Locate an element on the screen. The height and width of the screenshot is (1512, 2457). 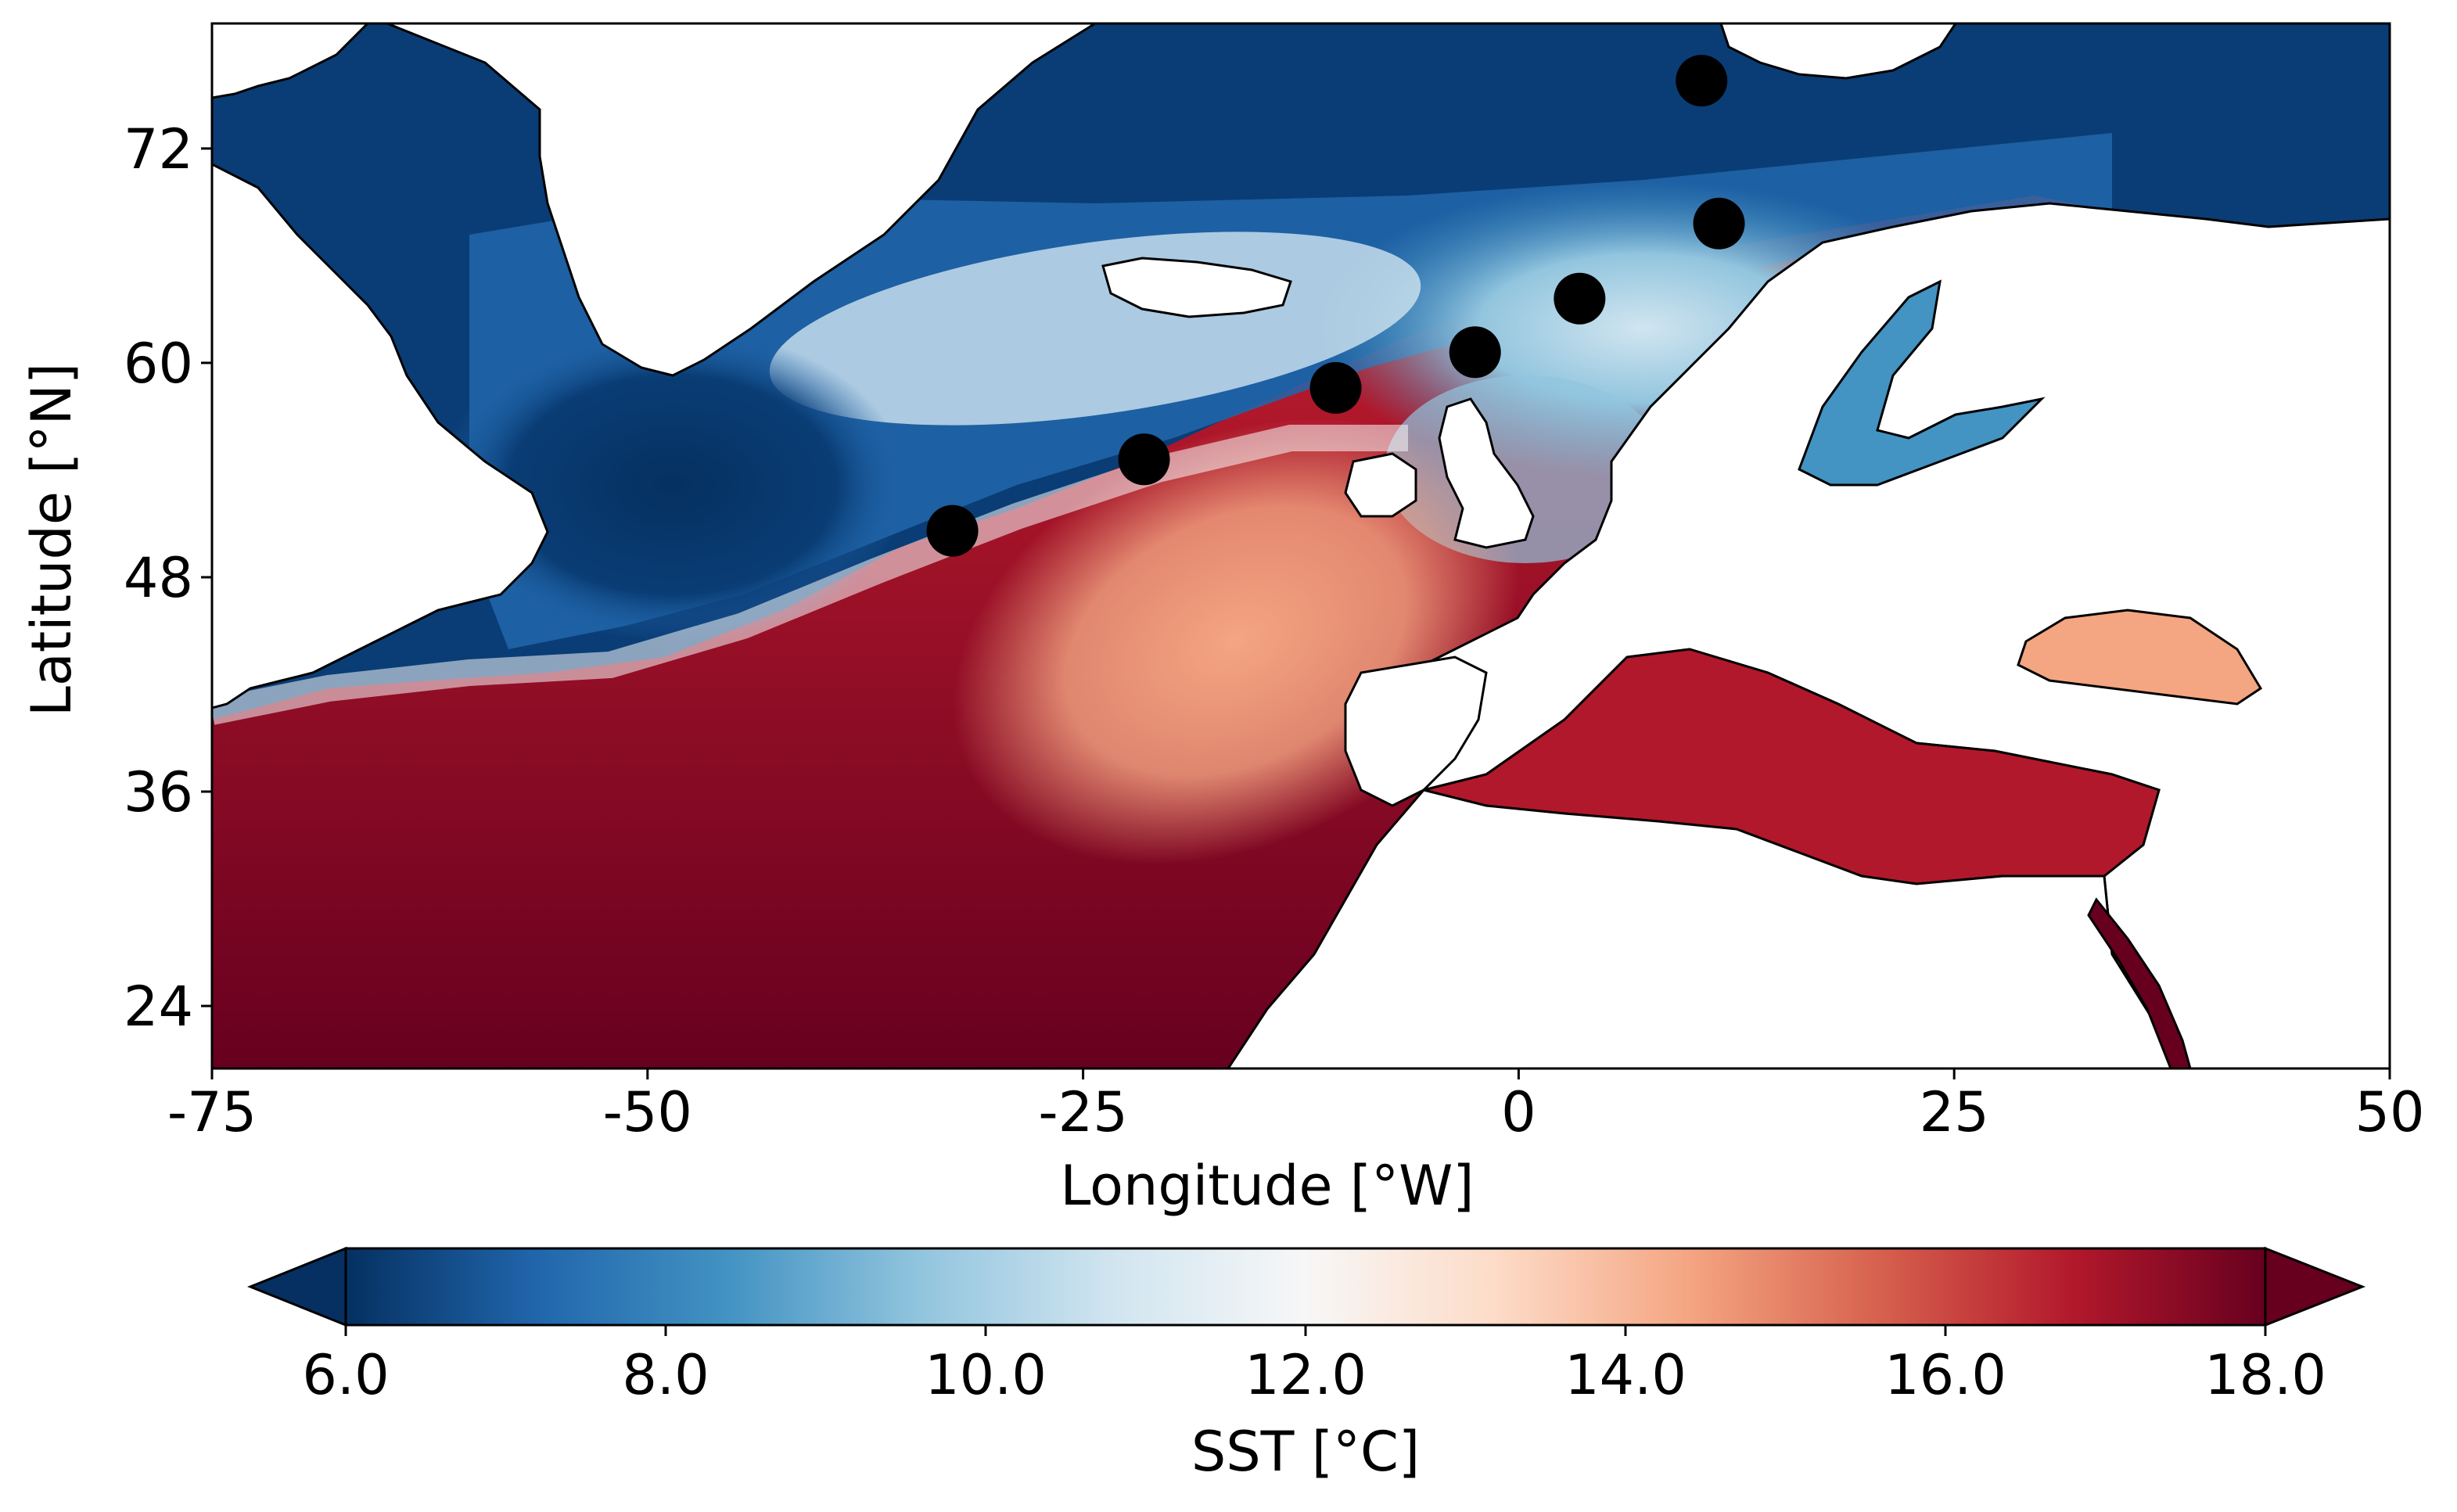
y-tick-label: 60 is located at coordinates (158, 364).